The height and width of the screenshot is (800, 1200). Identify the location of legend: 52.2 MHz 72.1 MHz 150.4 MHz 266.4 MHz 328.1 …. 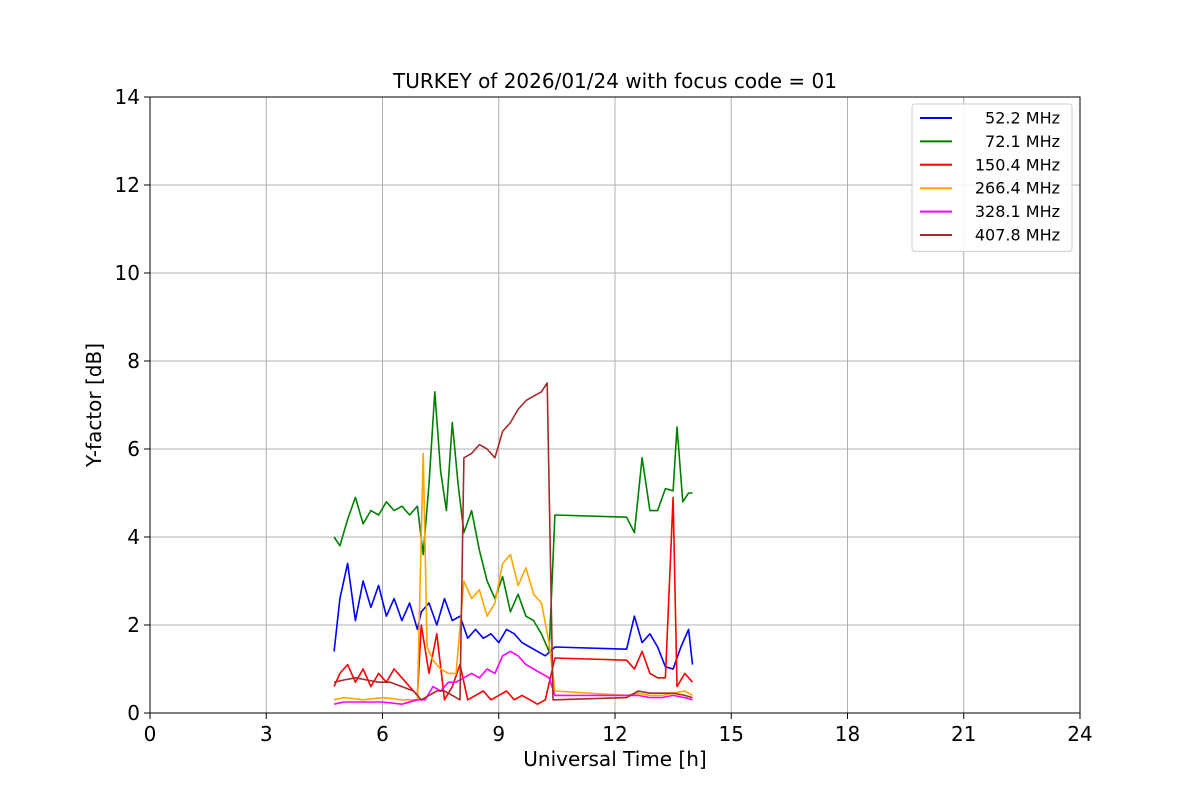
(992, 177).